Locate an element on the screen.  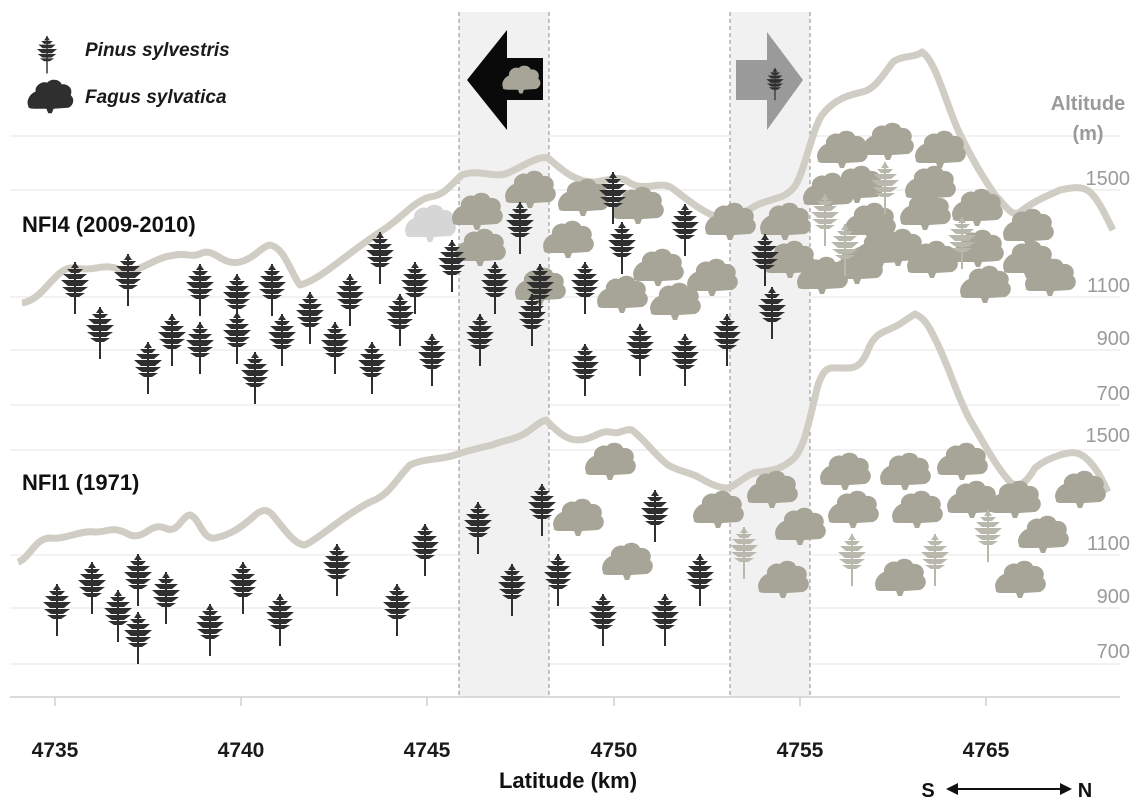
alt-tick-top-700: 700 is located at coordinates (1113, 394).